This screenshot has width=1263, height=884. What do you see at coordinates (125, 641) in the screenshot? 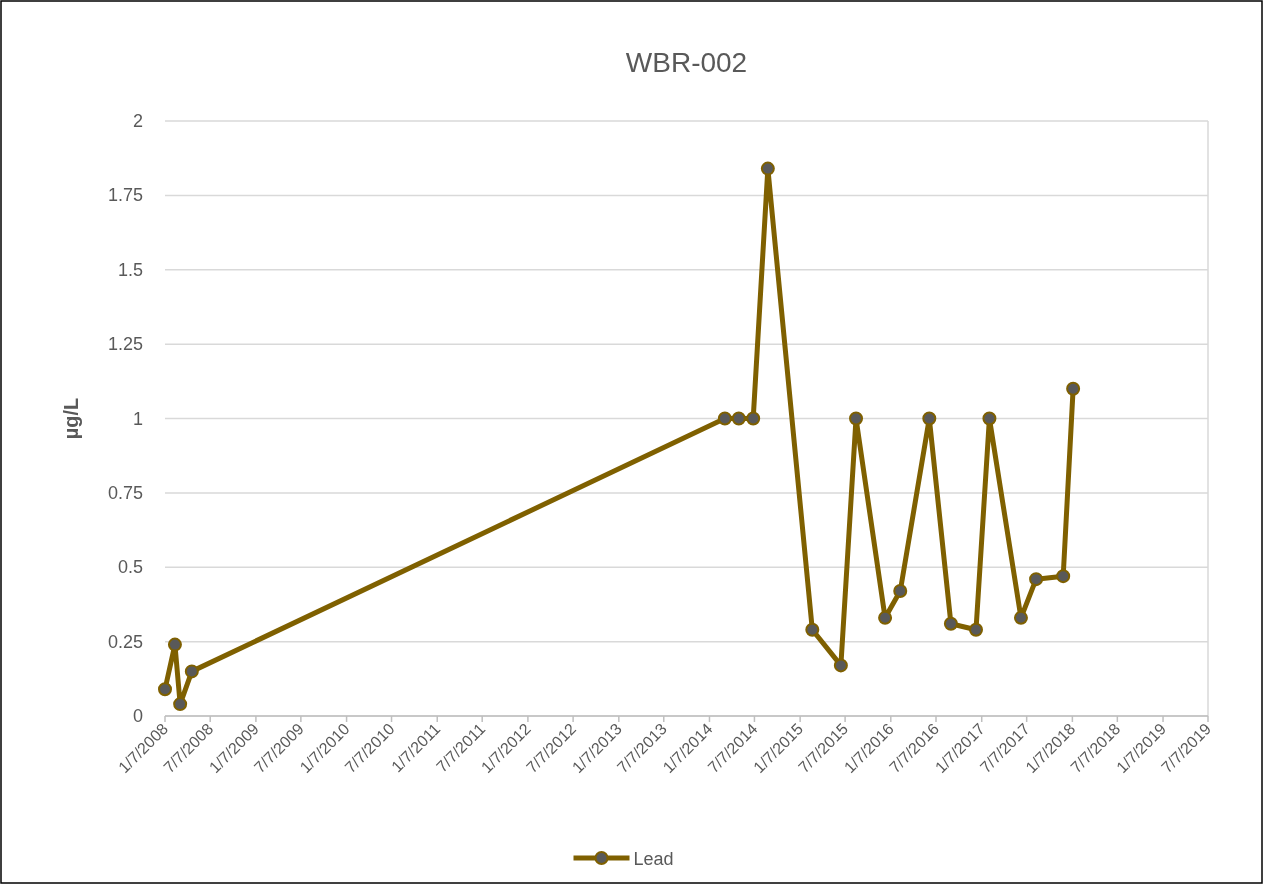
I see `y-tick-label: 0.25` at bounding box center [125, 641].